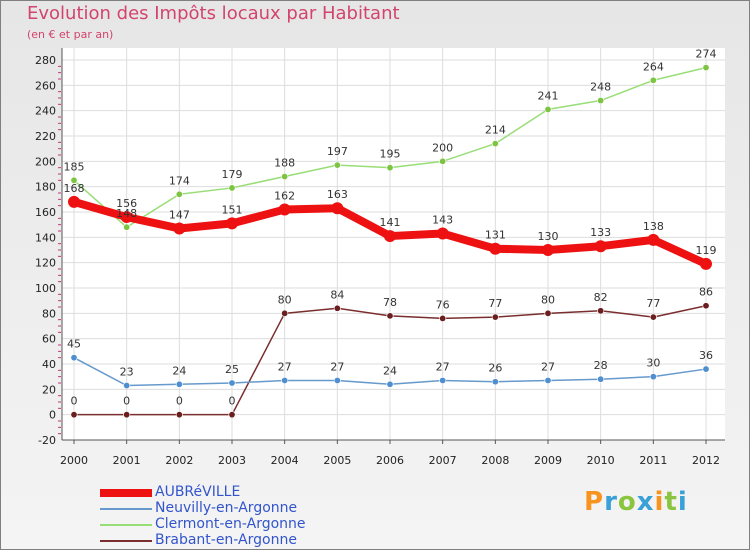 The width and height of the screenshot is (750, 550). What do you see at coordinates (45, 263) in the screenshot?
I see `y-tick-label: 120` at bounding box center [45, 263].